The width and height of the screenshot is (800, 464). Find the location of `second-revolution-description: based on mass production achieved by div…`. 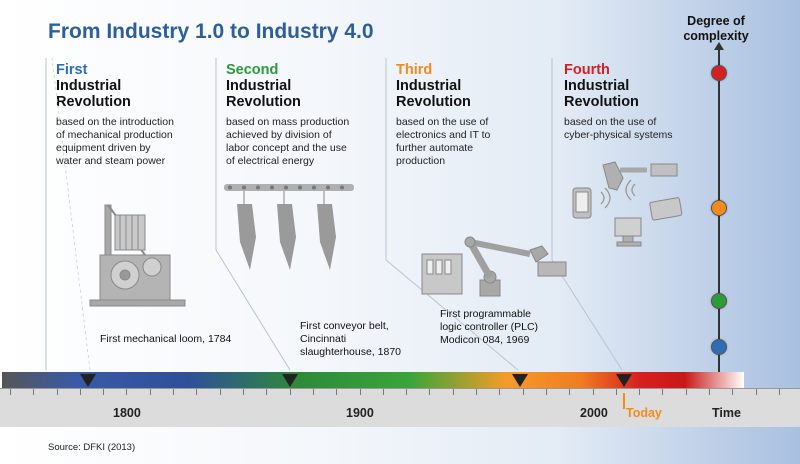

second-revolution-description: based on mass production achieved by div… is located at coordinates (308, 142).